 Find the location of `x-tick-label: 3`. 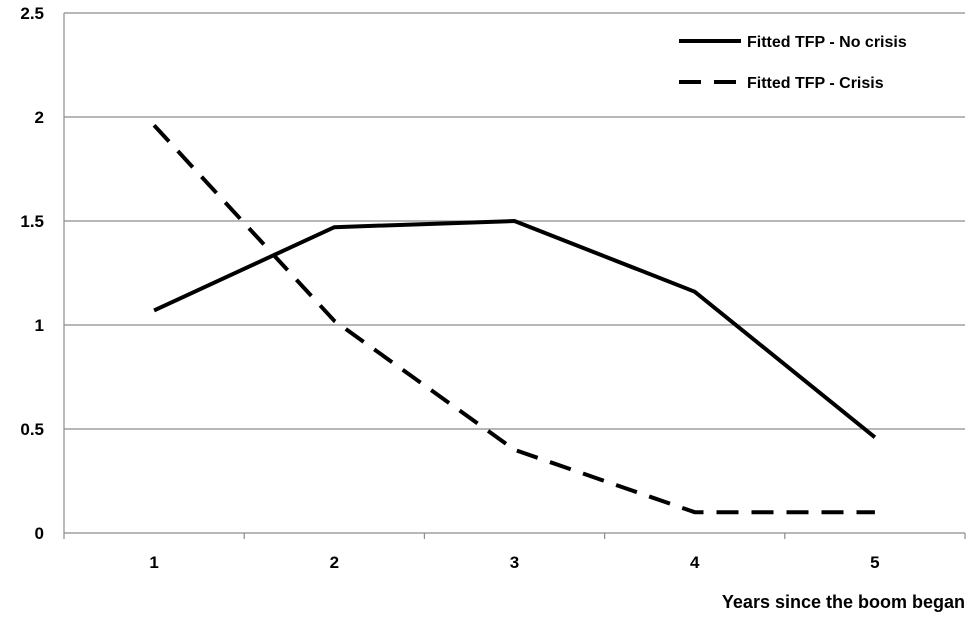

x-tick-label: 3 is located at coordinates (514, 562).